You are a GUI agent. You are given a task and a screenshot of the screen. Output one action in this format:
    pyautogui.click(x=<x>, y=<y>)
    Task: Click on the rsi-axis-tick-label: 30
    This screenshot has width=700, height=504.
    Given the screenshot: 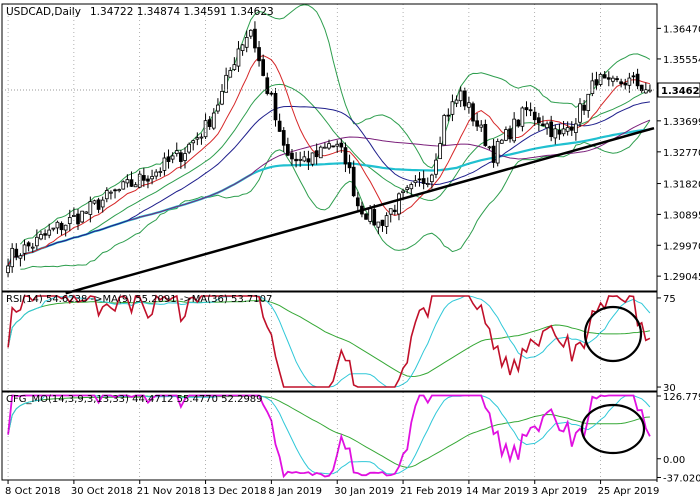 What is the action you would take?
    pyautogui.click(x=669, y=388)
    